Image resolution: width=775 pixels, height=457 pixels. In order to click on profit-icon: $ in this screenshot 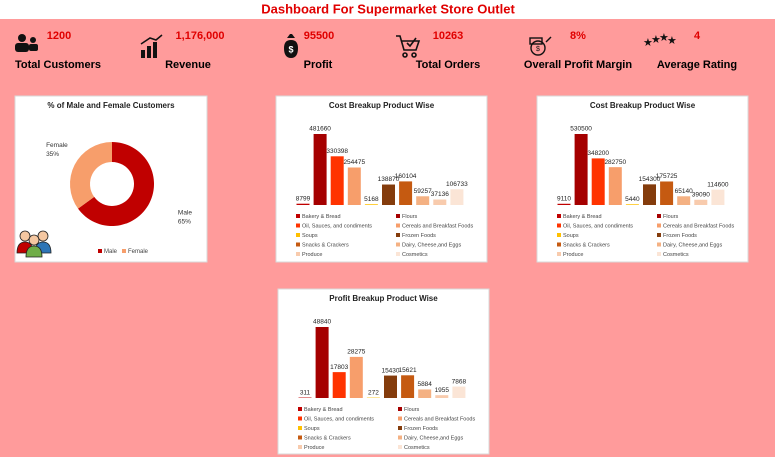, I will do `click(291, 46)`.